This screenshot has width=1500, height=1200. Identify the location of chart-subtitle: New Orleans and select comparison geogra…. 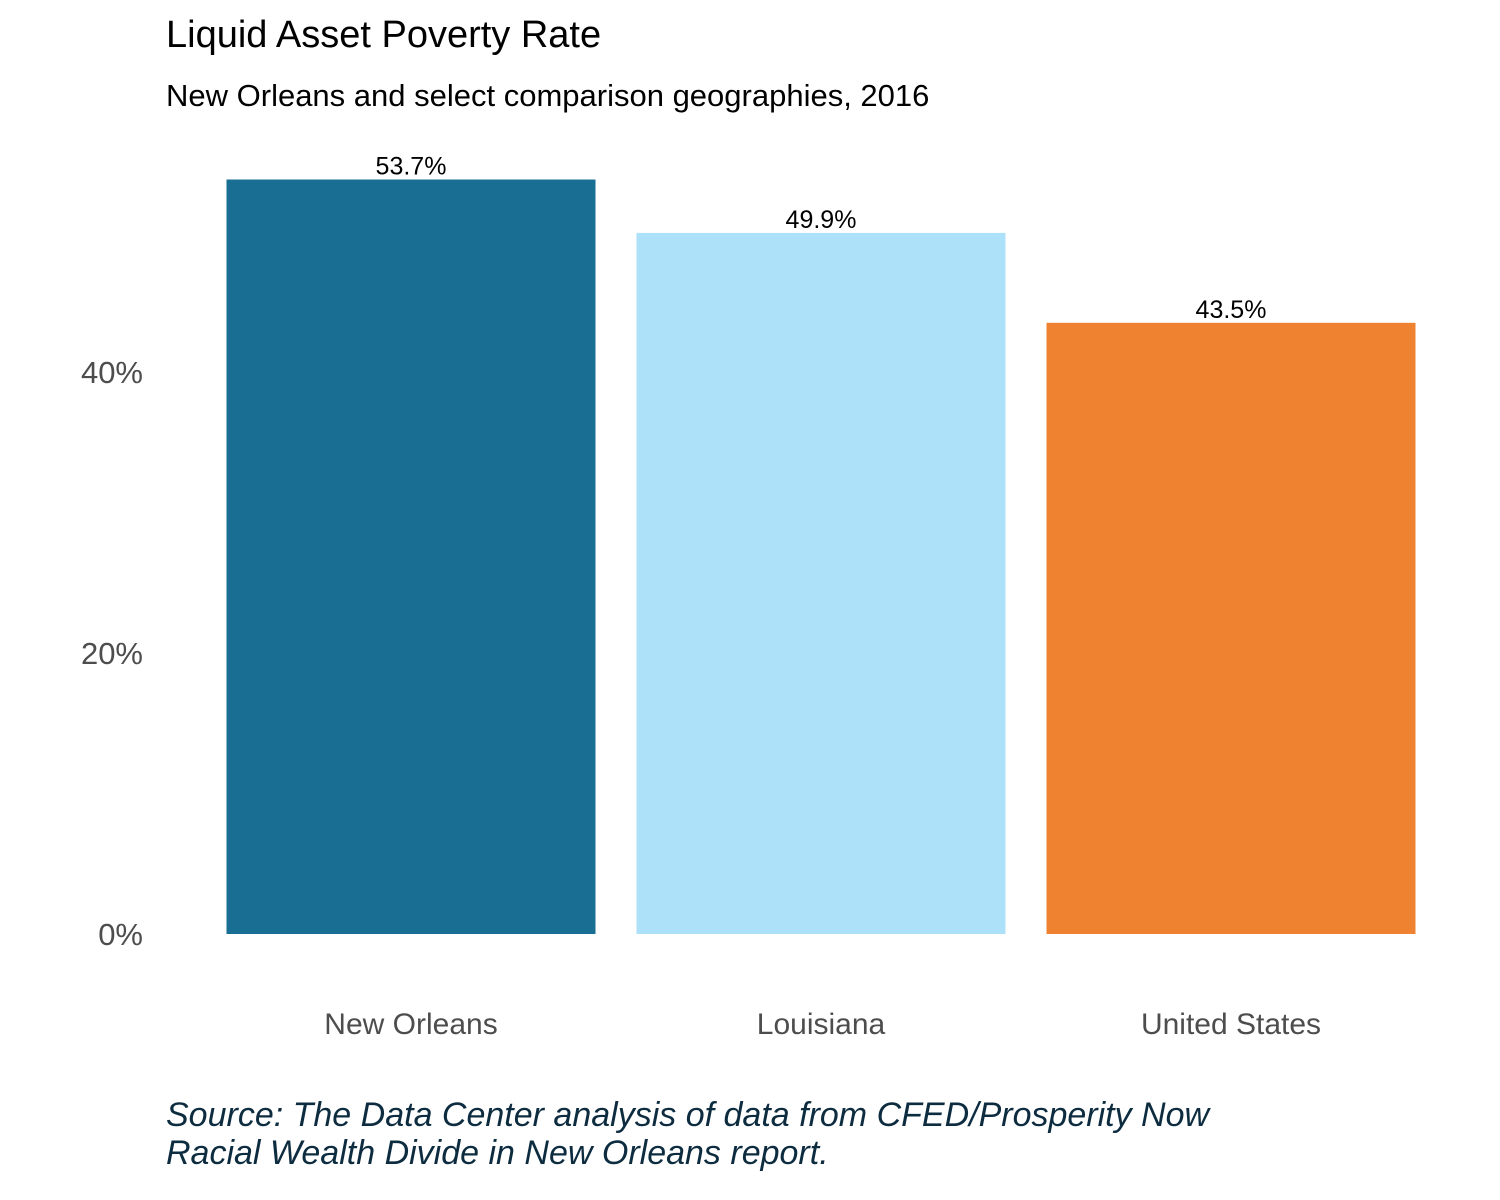
(548, 95).